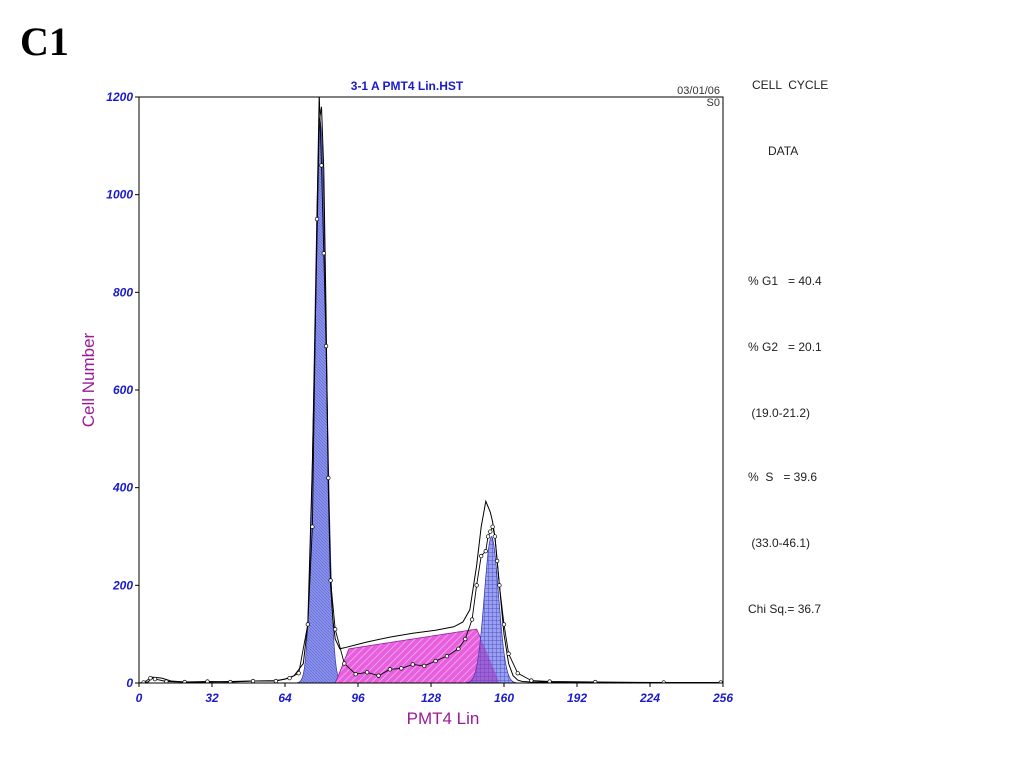 The height and width of the screenshot is (768, 1024). What do you see at coordinates (88, 379) in the screenshot?
I see `y-axis-label: Cell Number` at bounding box center [88, 379].